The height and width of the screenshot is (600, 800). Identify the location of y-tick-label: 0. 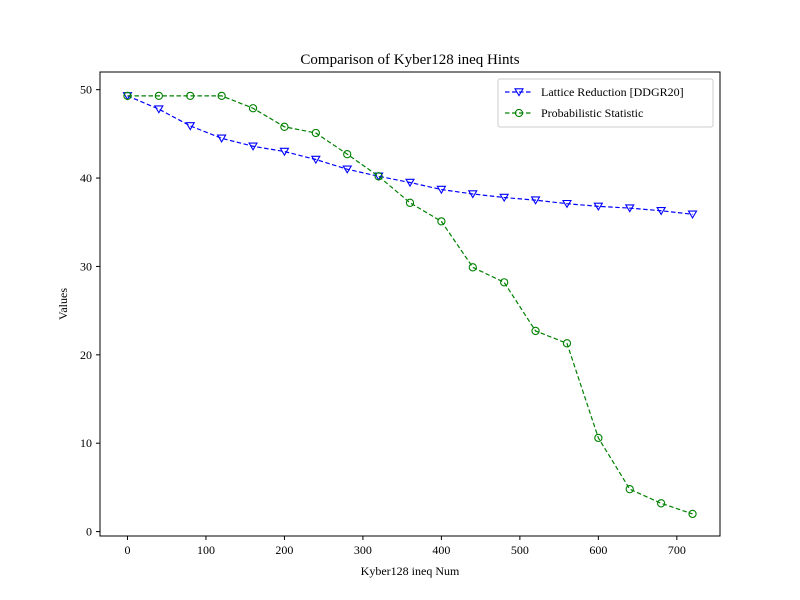
(89, 532).